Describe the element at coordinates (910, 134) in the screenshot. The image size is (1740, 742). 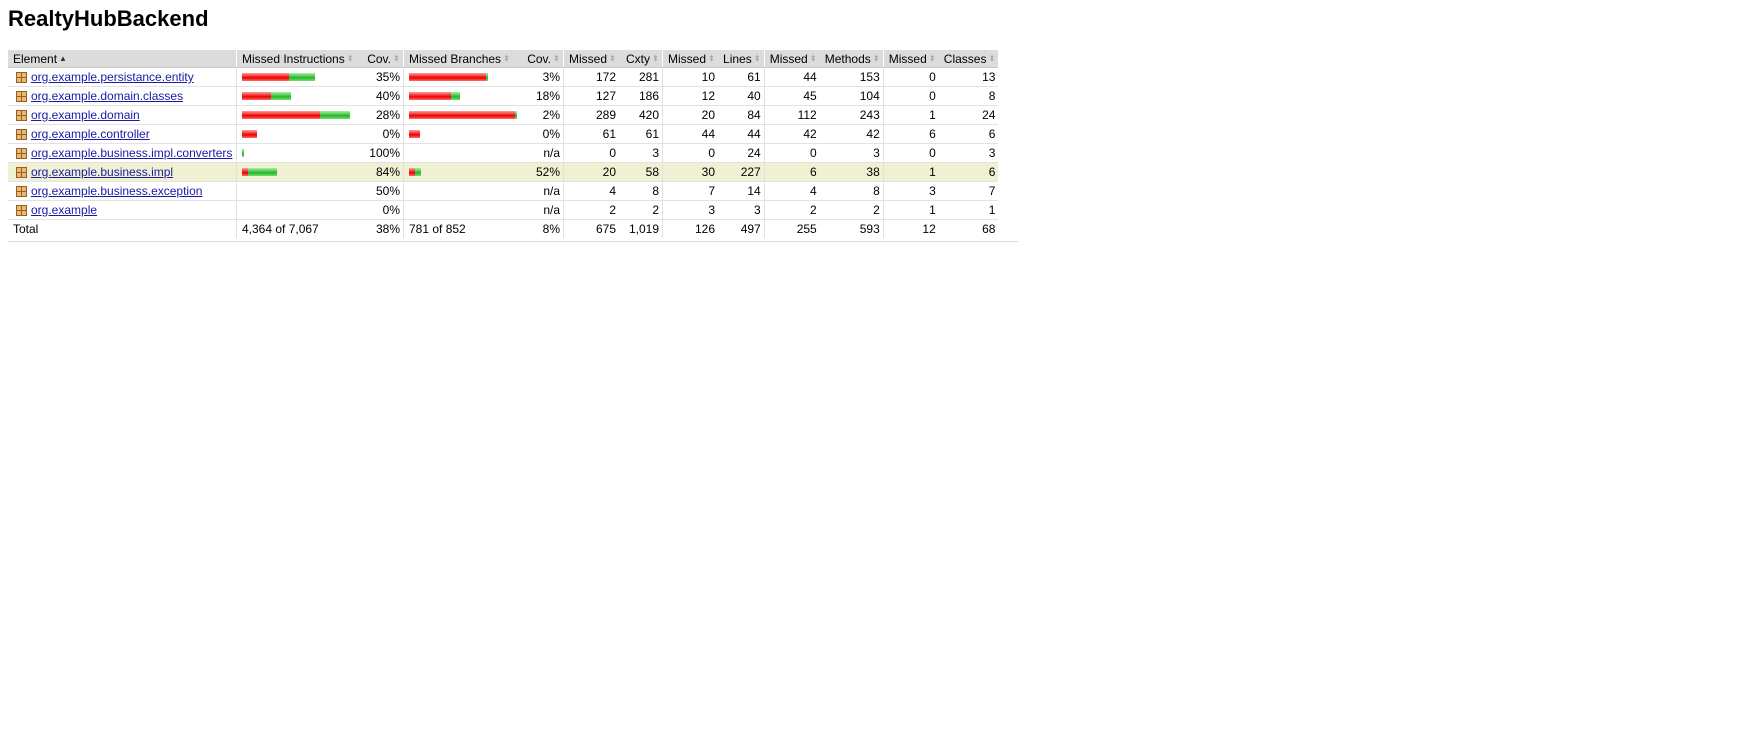
I see `missed-classes-cell: 6` at that location.